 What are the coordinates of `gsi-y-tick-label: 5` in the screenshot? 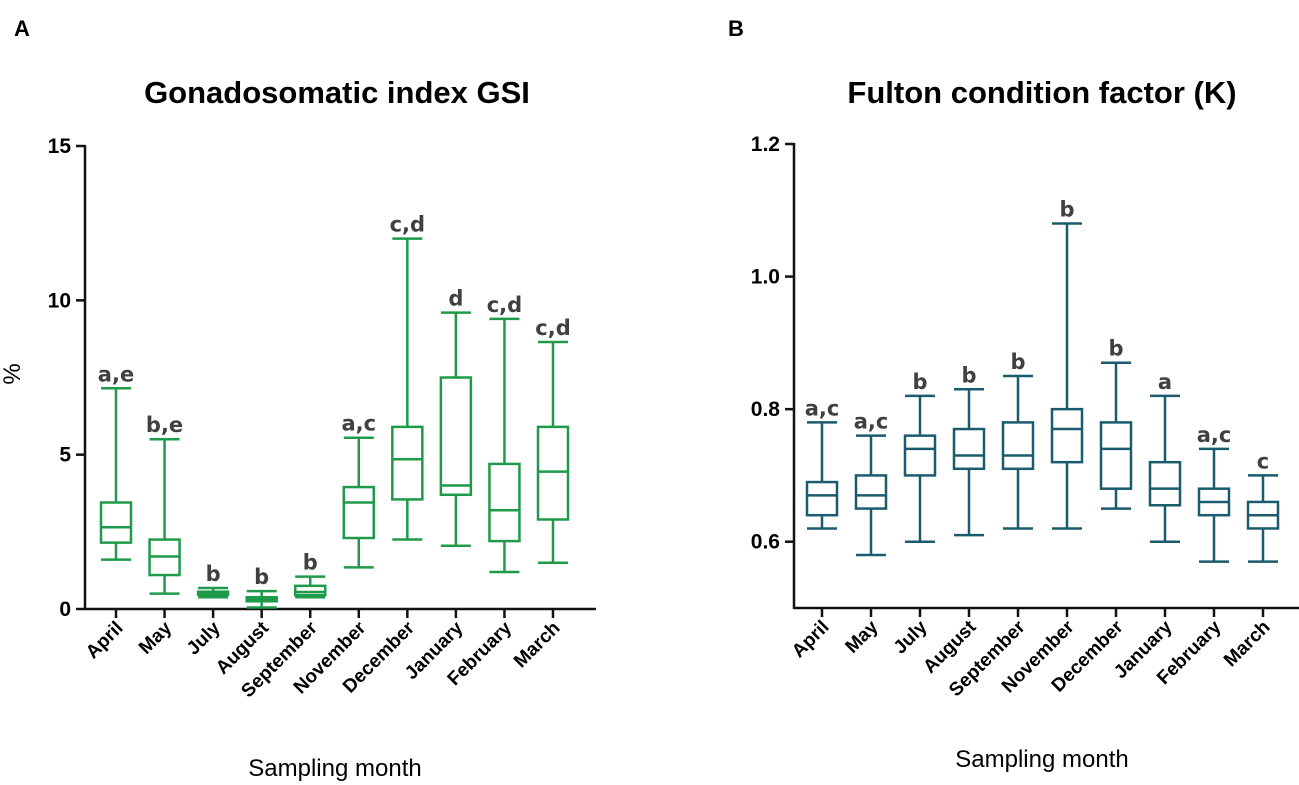 It's located at (65, 455).